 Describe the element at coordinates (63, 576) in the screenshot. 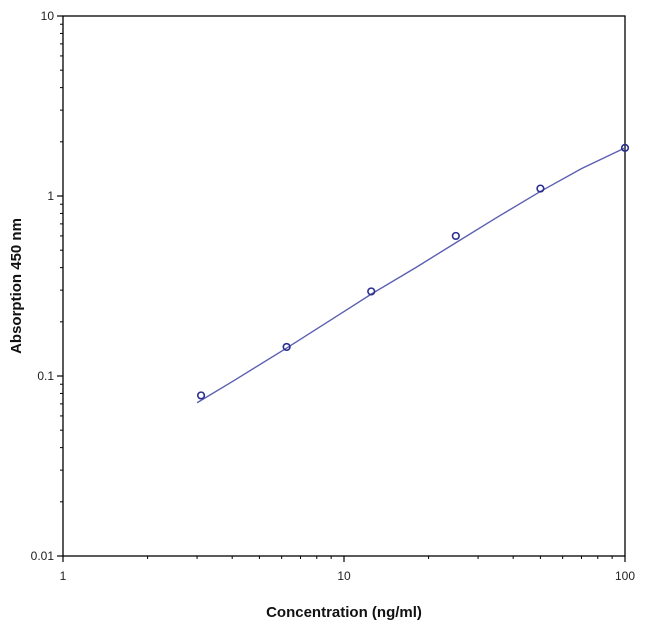

I see `x-tick-label: 1` at that location.